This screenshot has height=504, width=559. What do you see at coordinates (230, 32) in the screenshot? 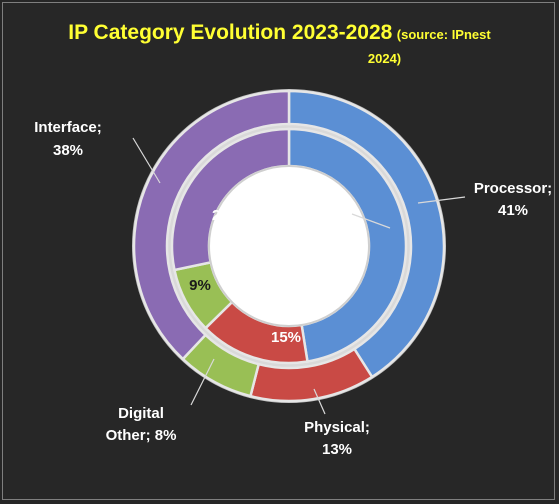
I see `chart-title-main: IP Category Evolution 2023-2028` at bounding box center [230, 32].